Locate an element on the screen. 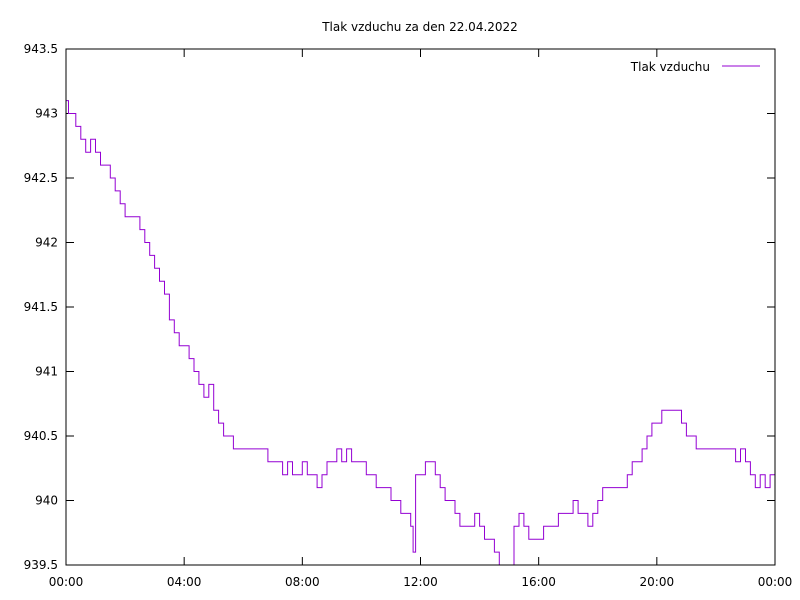 The height and width of the screenshot is (600, 800). y-tick-label: 941.5 is located at coordinates (41, 307).